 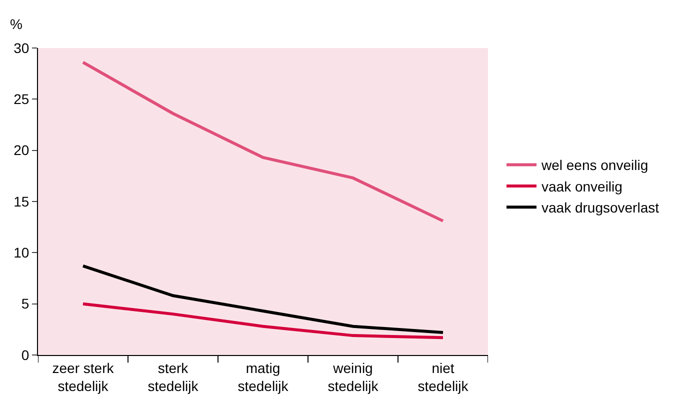 What do you see at coordinates (594, 165) in the screenshot?
I see `legend-label: wel eens onveilig` at bounding box center [594, 165].